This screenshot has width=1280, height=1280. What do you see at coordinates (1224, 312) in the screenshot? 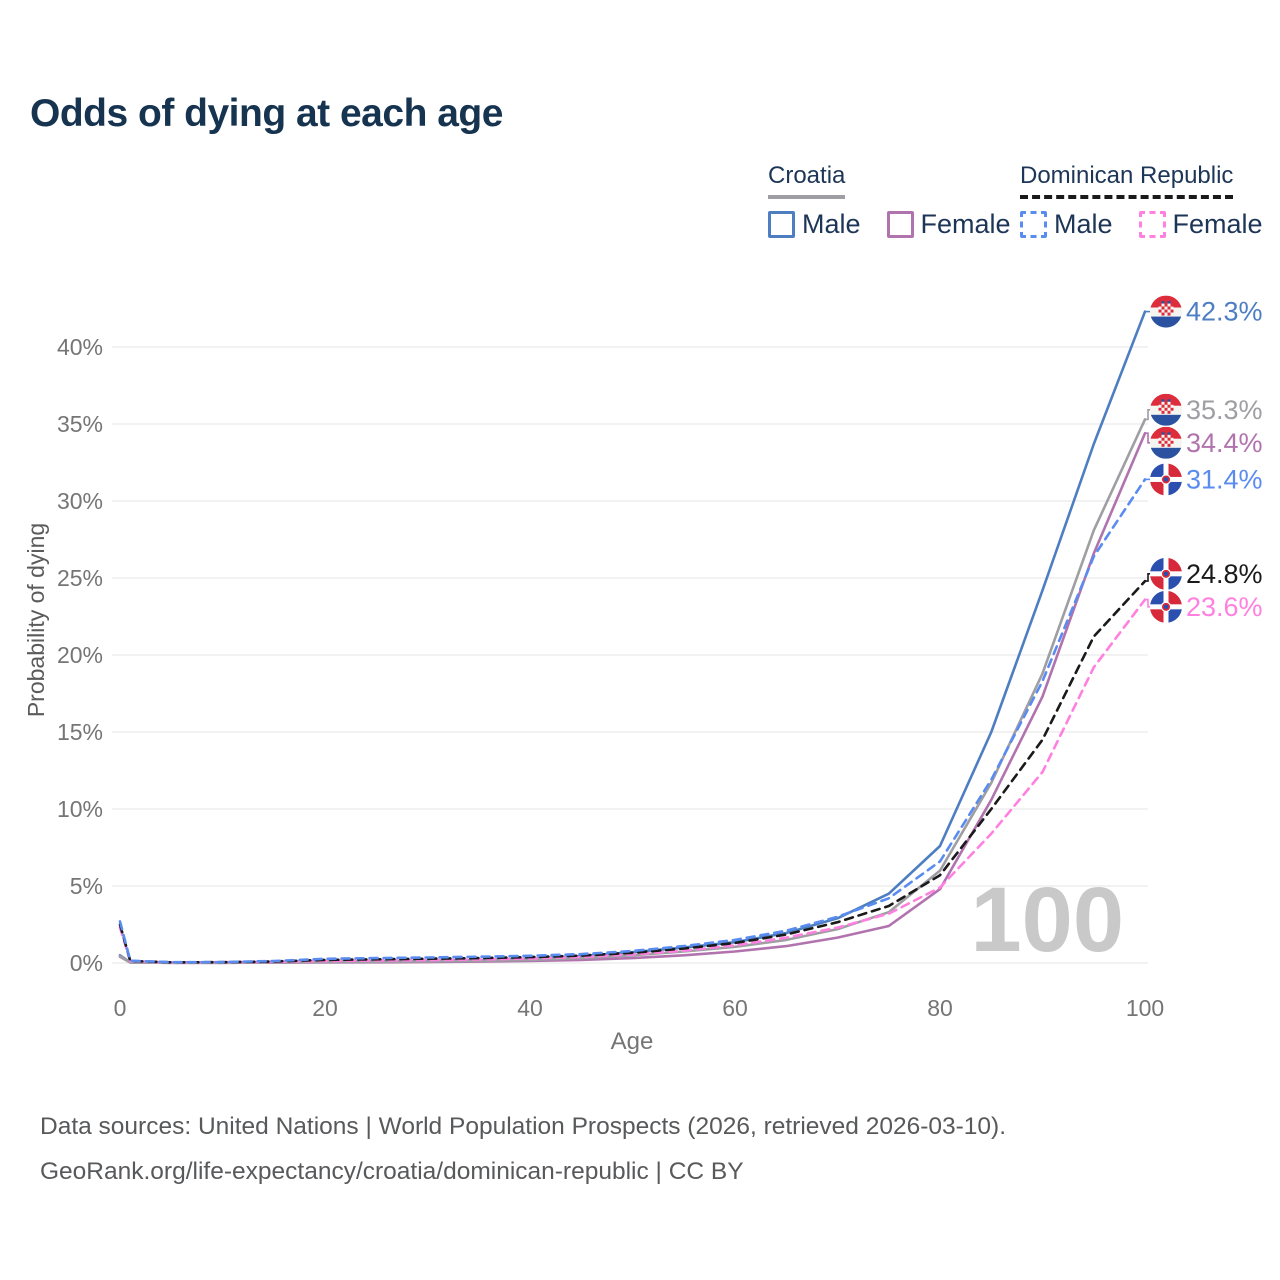
I see `end-label-croatia-male: 42.3%` at bounding box center [1224, 312].